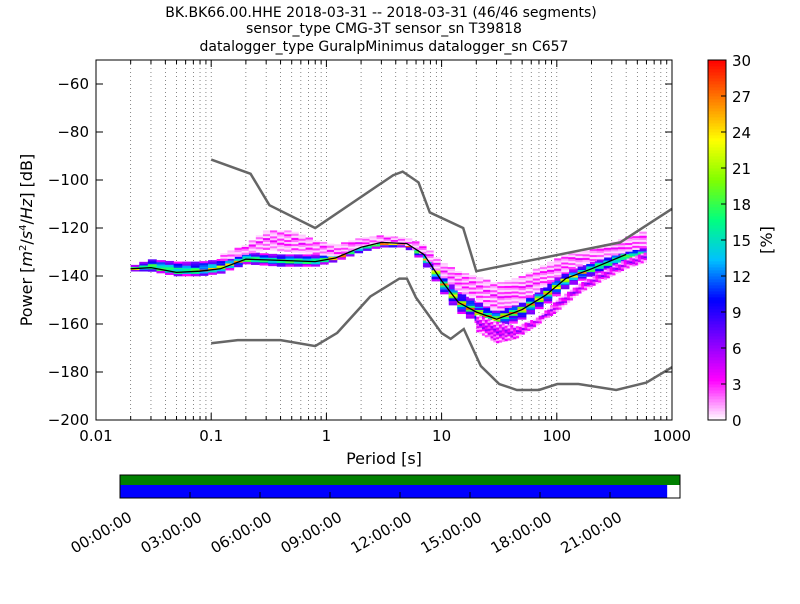 The width and height of the screenshot is (800, 604). What do you see at coordinates (378, 280) in the screenshot?
I see `curve-mode` at bounding box center [378, 280].